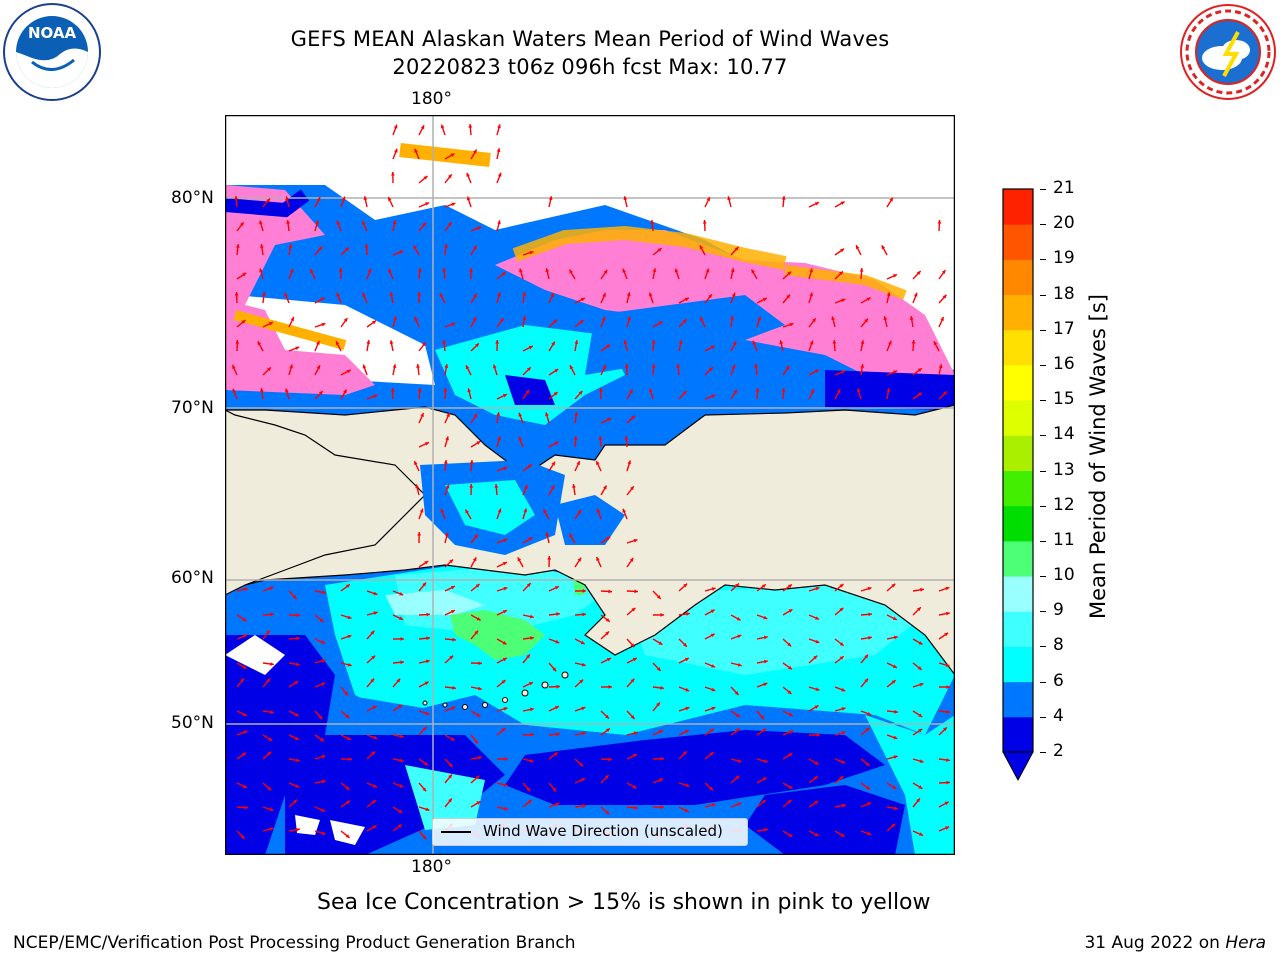 The image size is (1280, 960). What do you see at coordinates (1058, 645) in the screenshot?
I see `colorbar-tick-label: 8` at bounding box center [1058, 645].